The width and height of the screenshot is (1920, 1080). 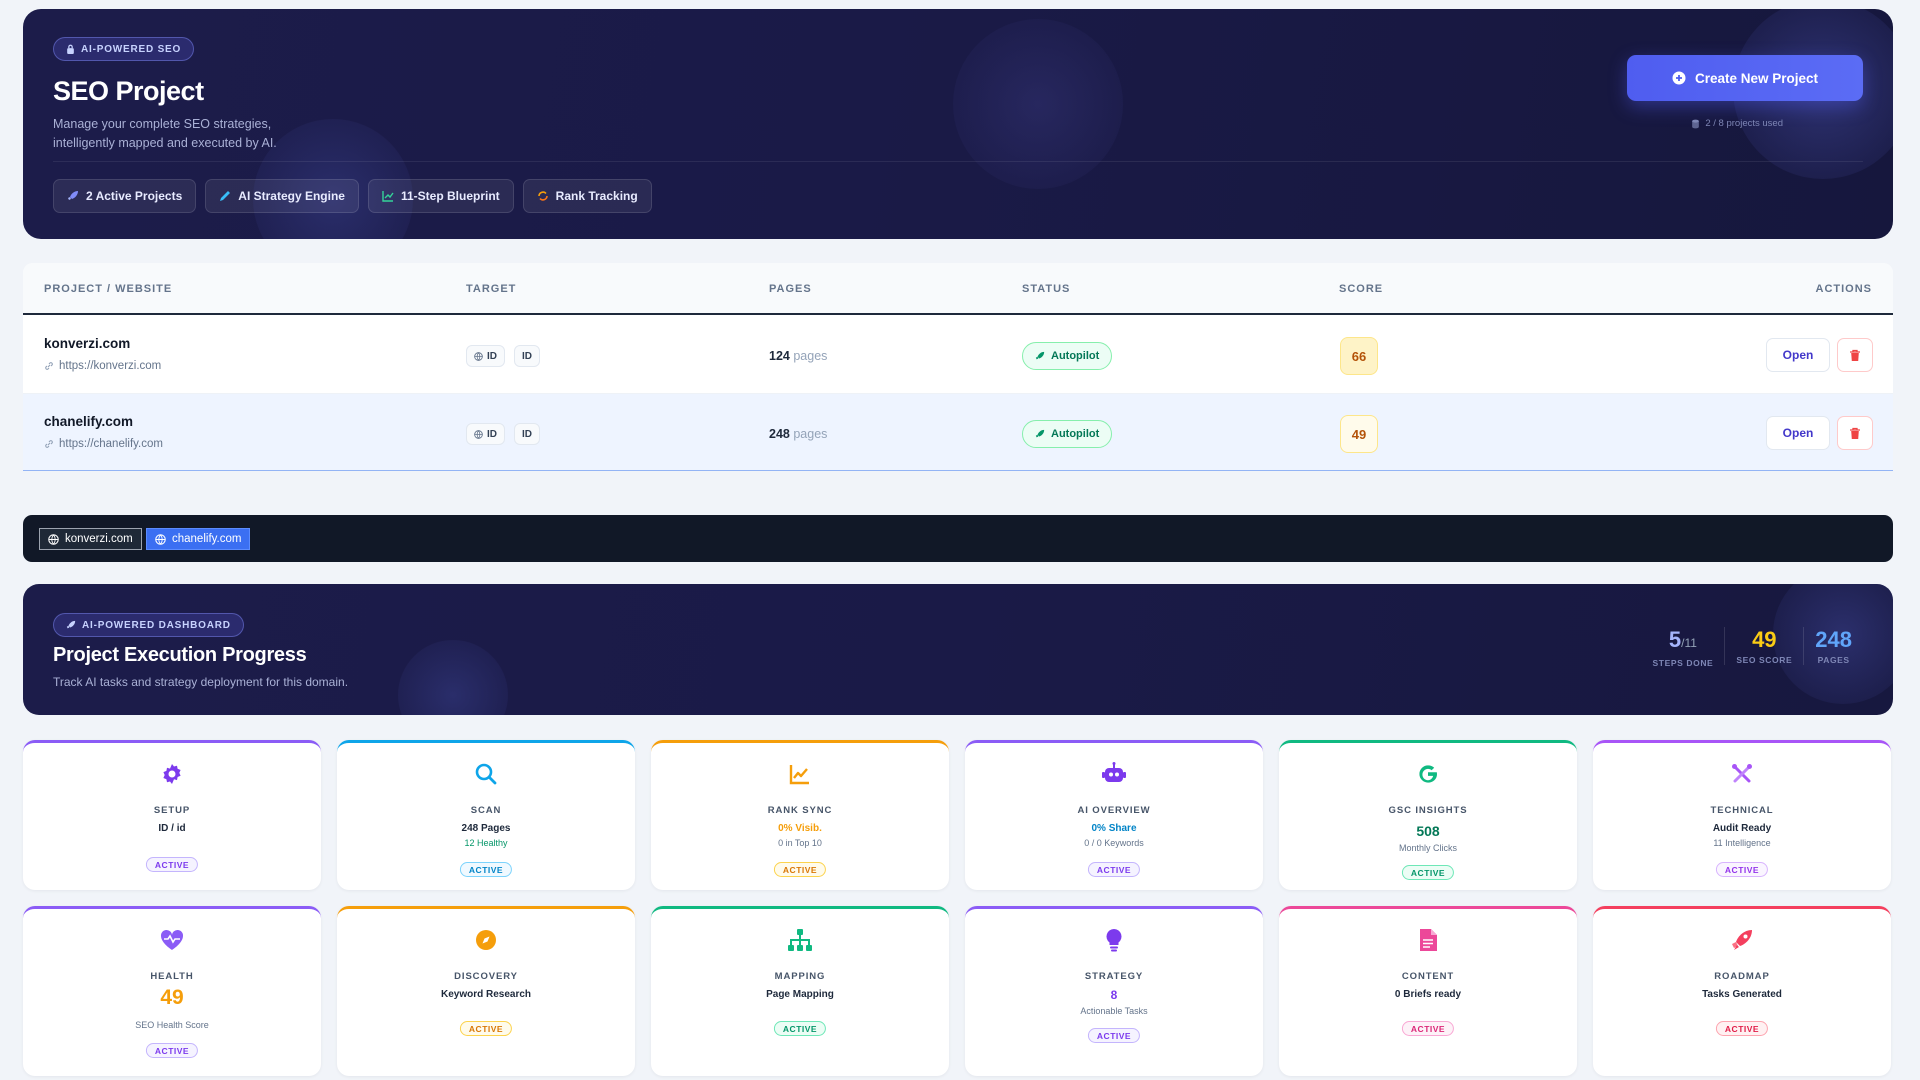 What do you see at coordinates (486, 940) in the screenshot?
I see `compass-icon` at bounding box center [486, 940].